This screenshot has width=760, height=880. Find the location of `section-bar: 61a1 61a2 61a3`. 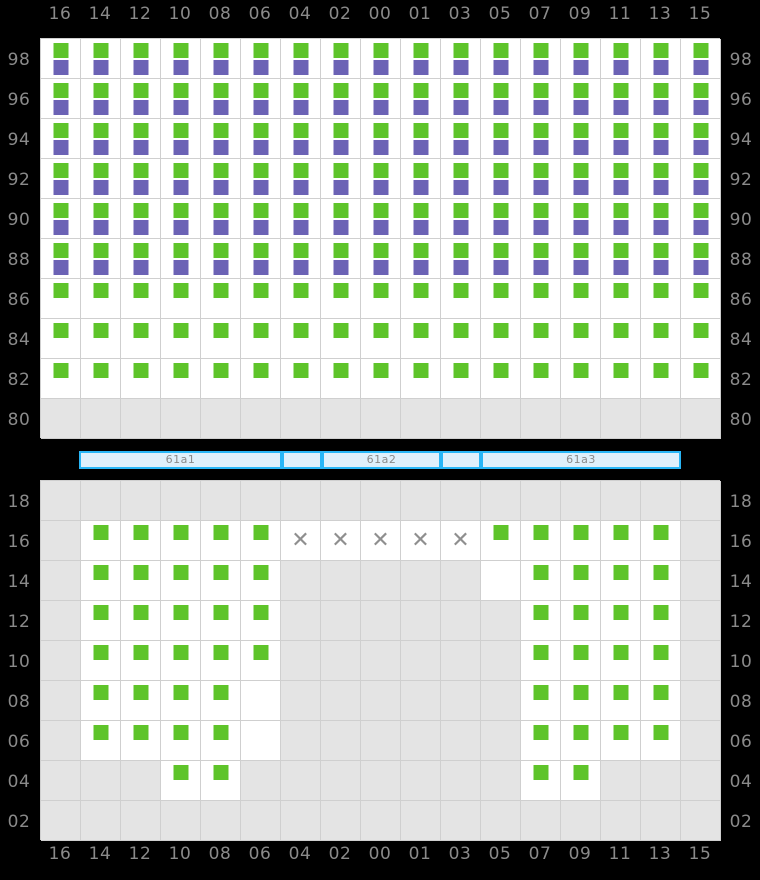

section-bar: 61a1 61a2 61a3 is located at coordinates (380, 460).